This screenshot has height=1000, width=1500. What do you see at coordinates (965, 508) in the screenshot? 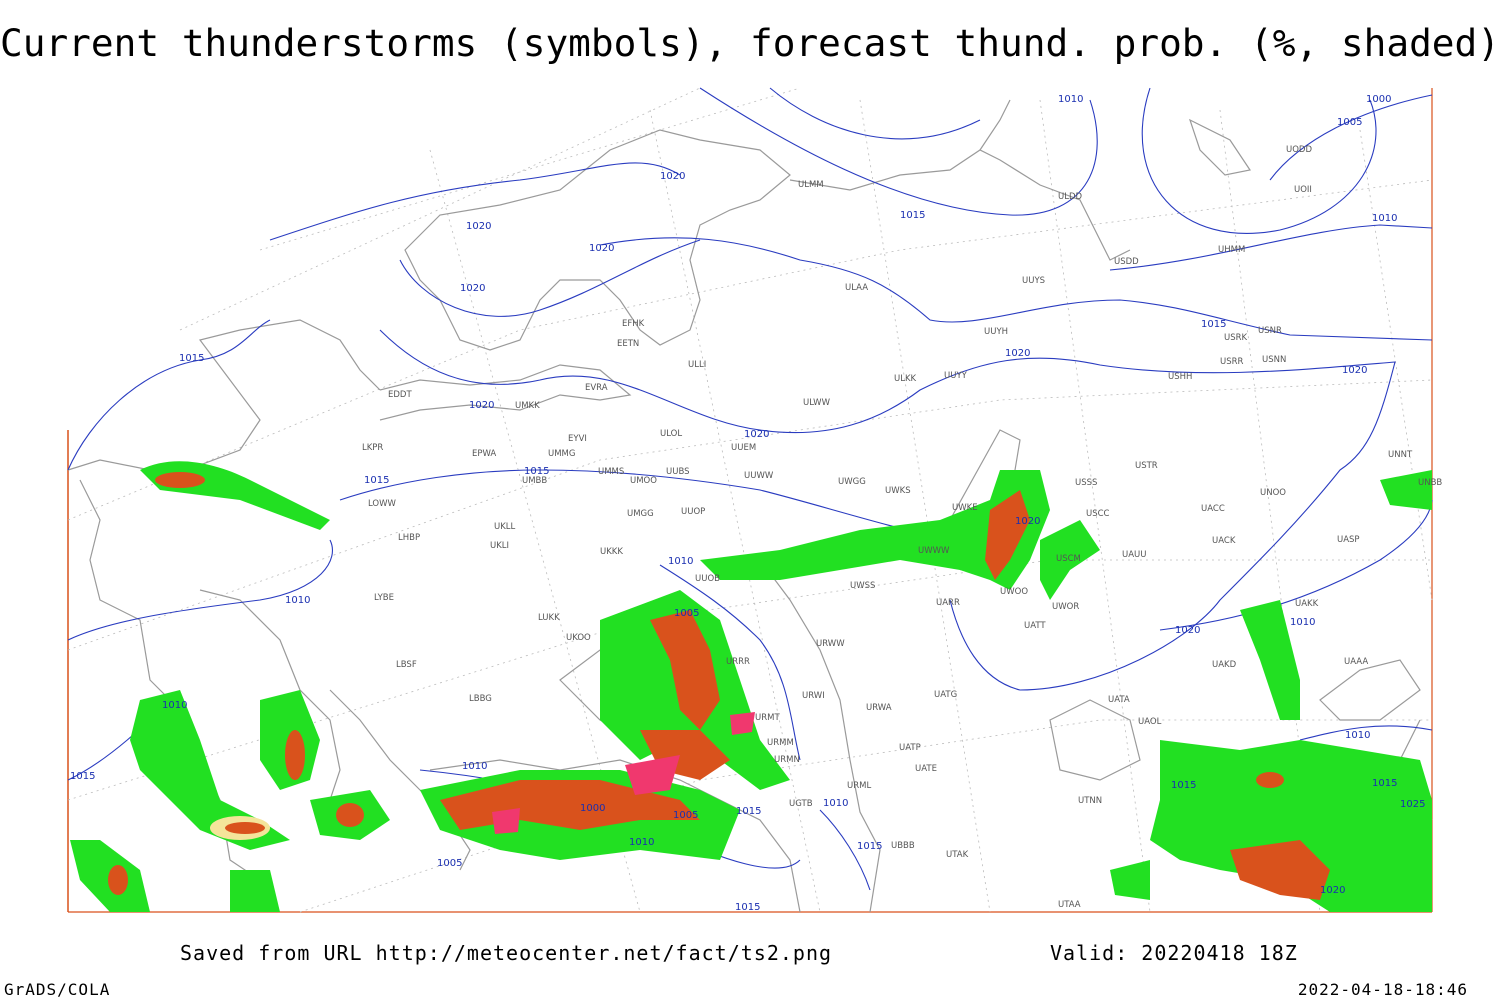
I see `station-label: UWKE` at bounding box center [965, 508].